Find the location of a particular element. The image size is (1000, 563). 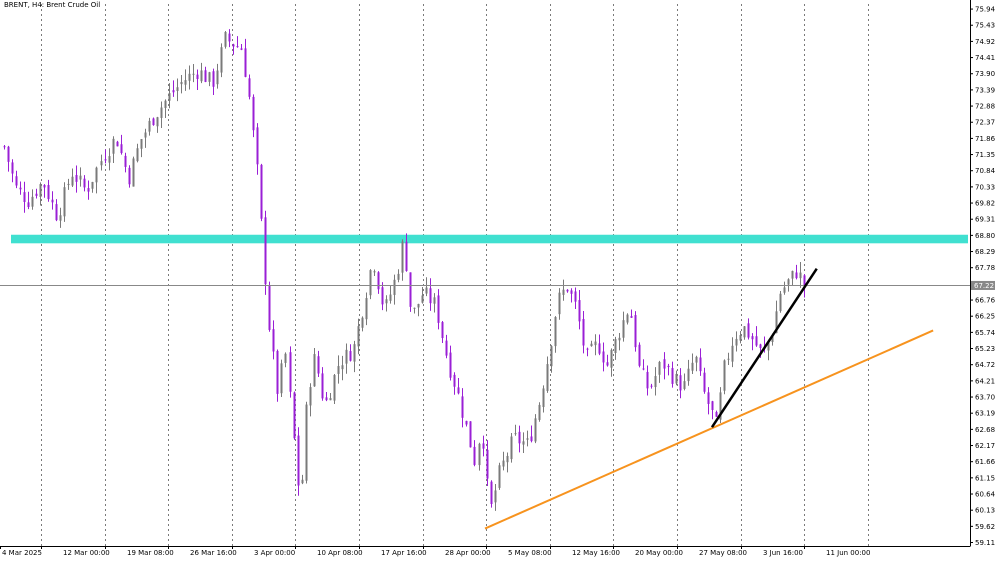

x-tick-label: 3 Apr 00:00 is located at coordinates (274, 553).